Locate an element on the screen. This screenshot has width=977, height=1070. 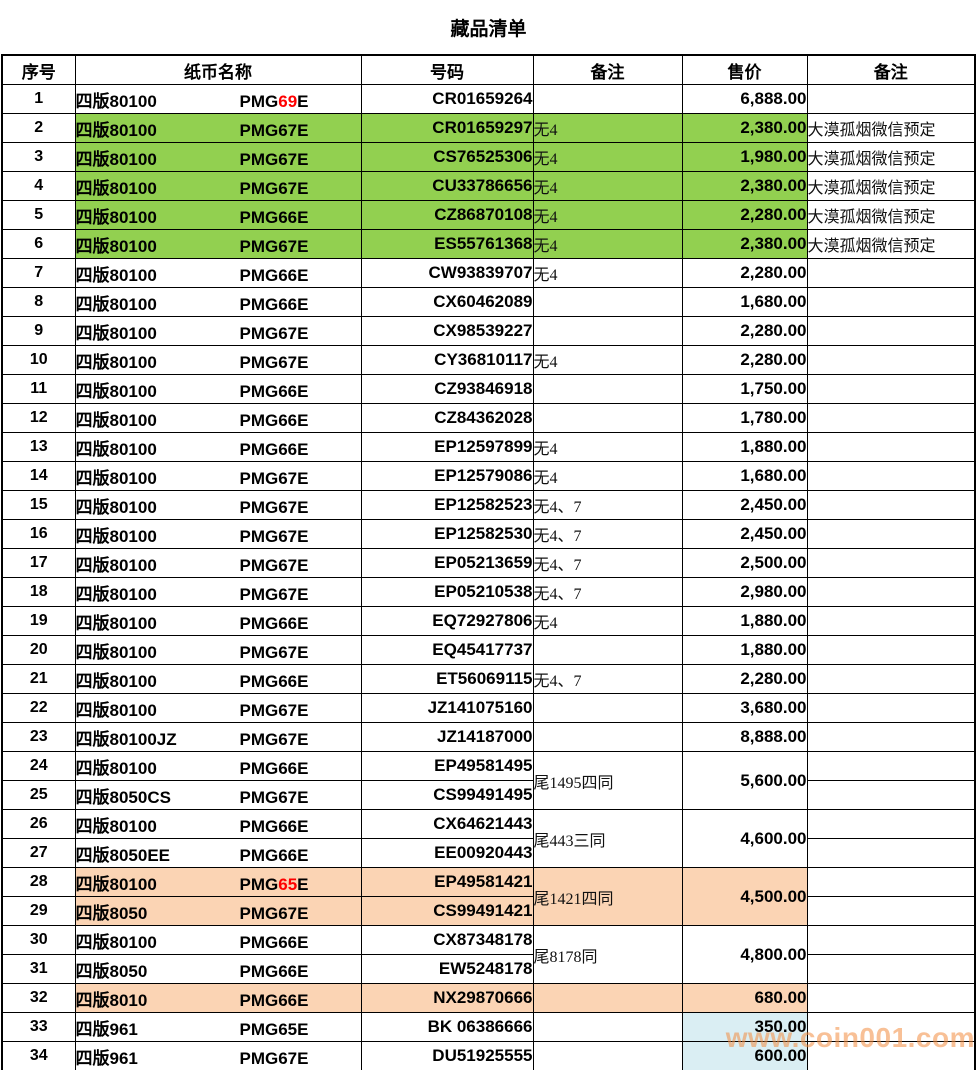
table-row-12: 12 四版80100 PMG66E CZ84362028 1,780.00 is located at coordinates (488, 418).